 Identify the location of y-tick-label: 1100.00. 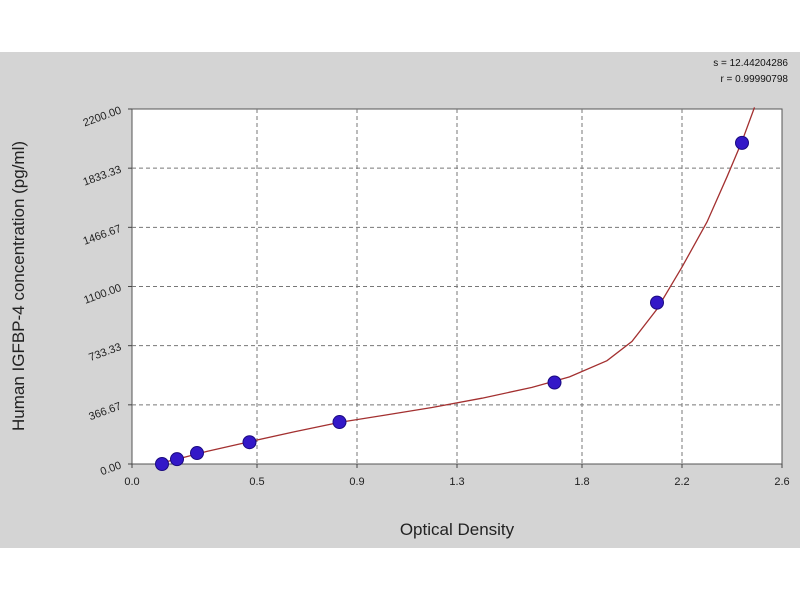
(102, 294).